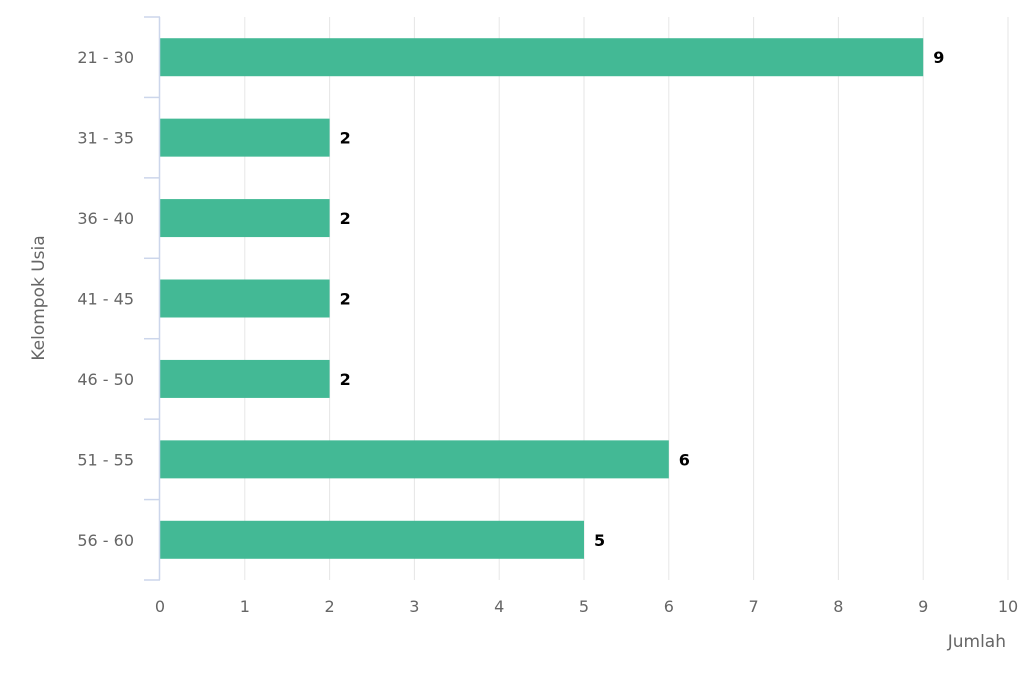  Describe the element at coordinates (669, 606) in the screenshot. I see `x-tick-label: 6` at that location.